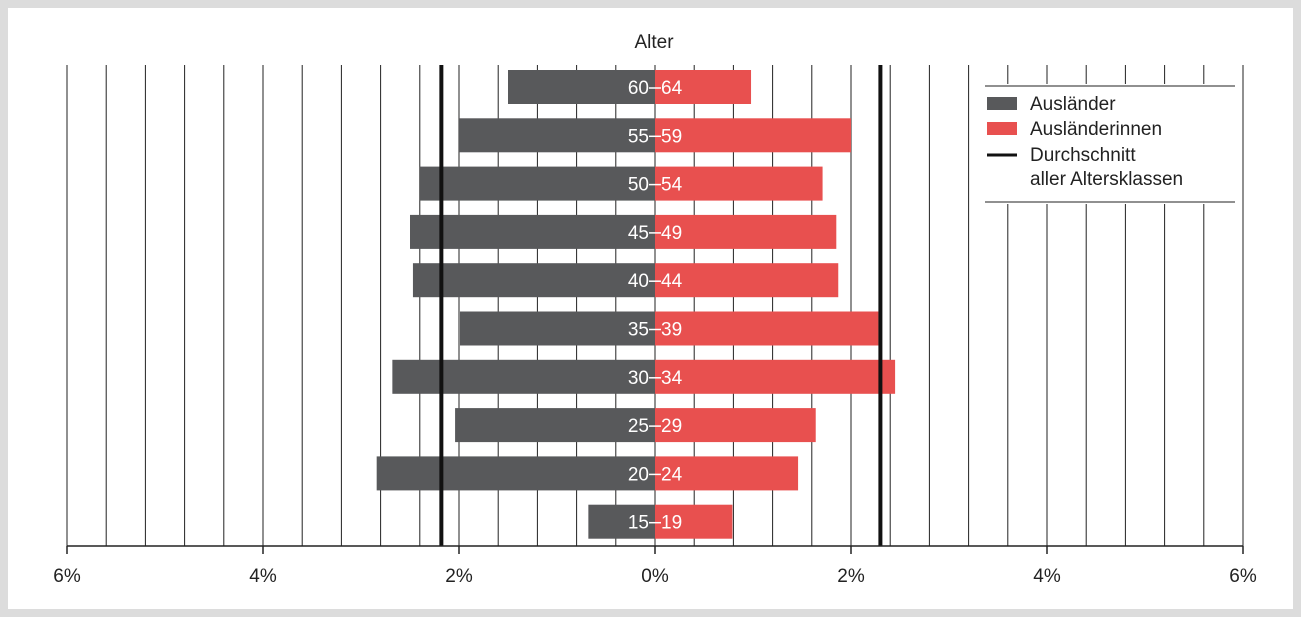  What do you see at coordinates (672, 378) in the screenshot?
I see `category-label-right: 34` at bounding box center [672, 378].